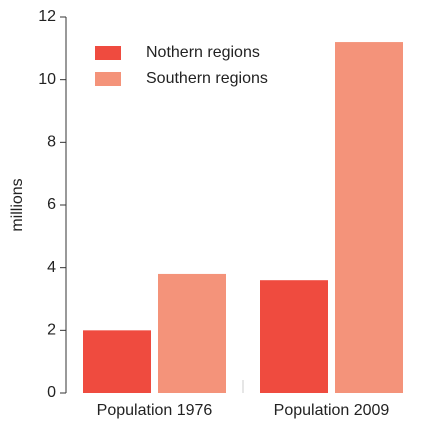 This screenshot has height=429, width=426. Describe the element at coordinates (155, 410) in the screenshot. I see `x-tick-label: Population 1976` at that location.